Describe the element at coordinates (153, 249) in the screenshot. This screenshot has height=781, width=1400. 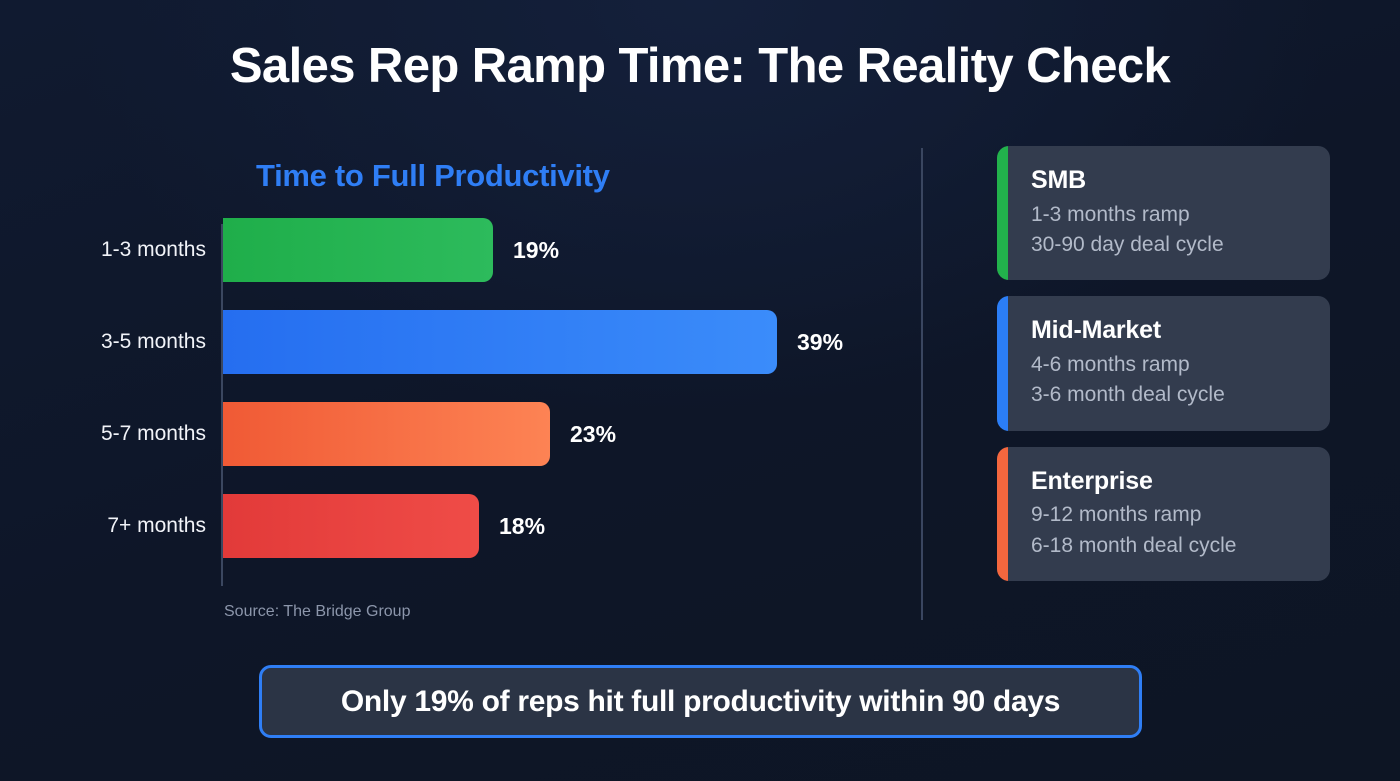
I see `bar-category-label: 1-3 months` at that location.